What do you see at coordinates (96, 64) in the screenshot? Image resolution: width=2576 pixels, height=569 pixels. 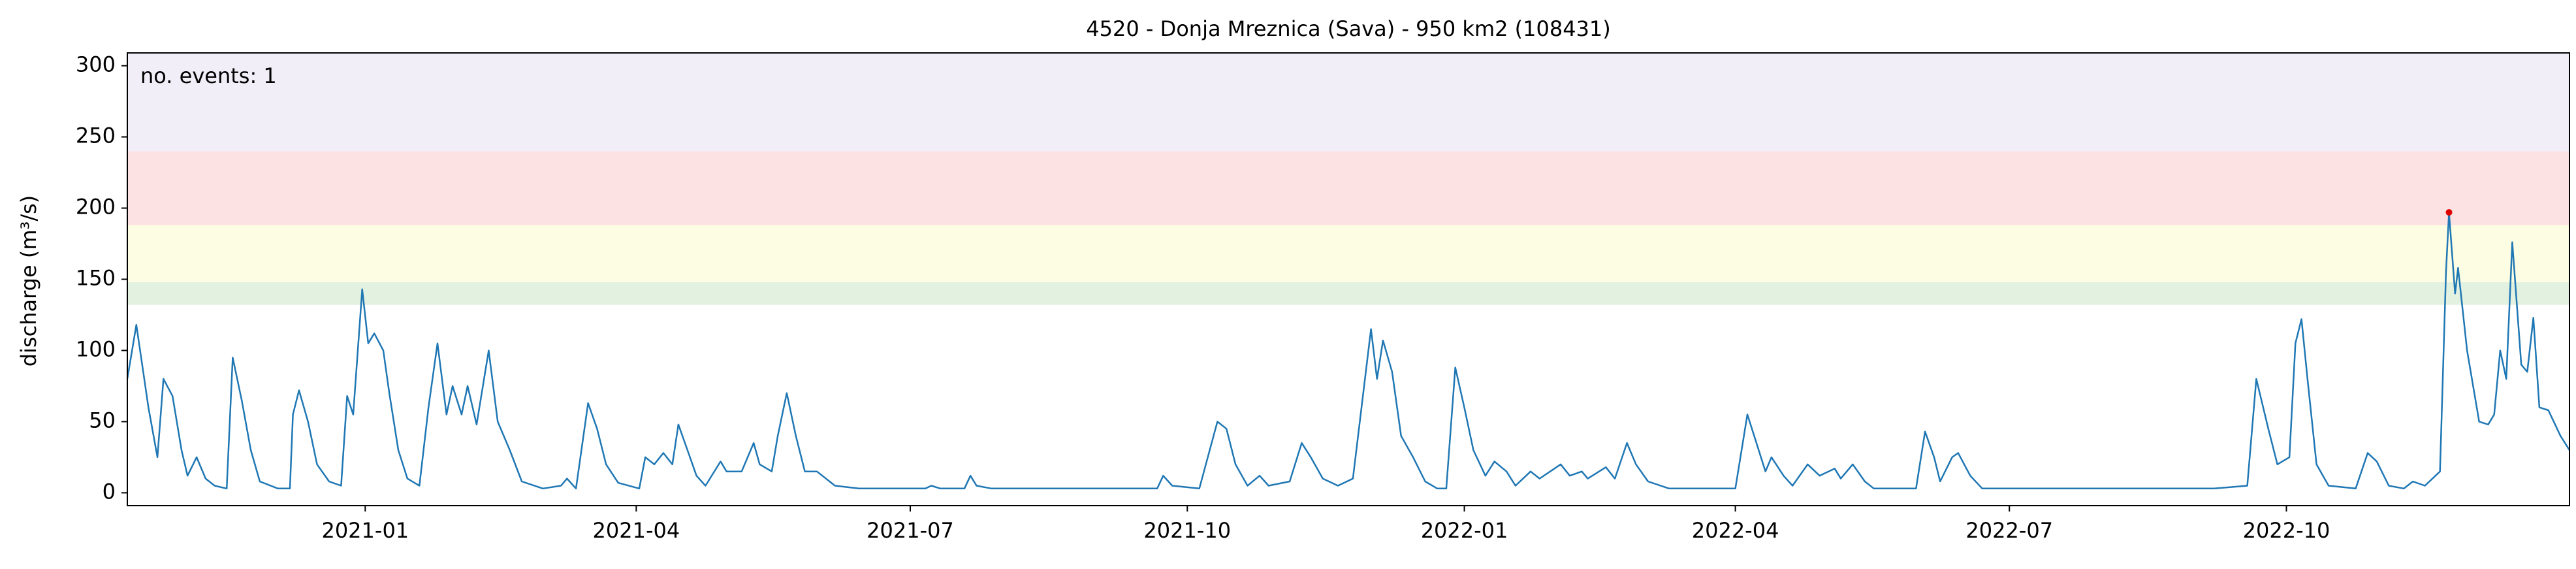 I see `y-tick-label: 300` at bounding box center [96, 64].